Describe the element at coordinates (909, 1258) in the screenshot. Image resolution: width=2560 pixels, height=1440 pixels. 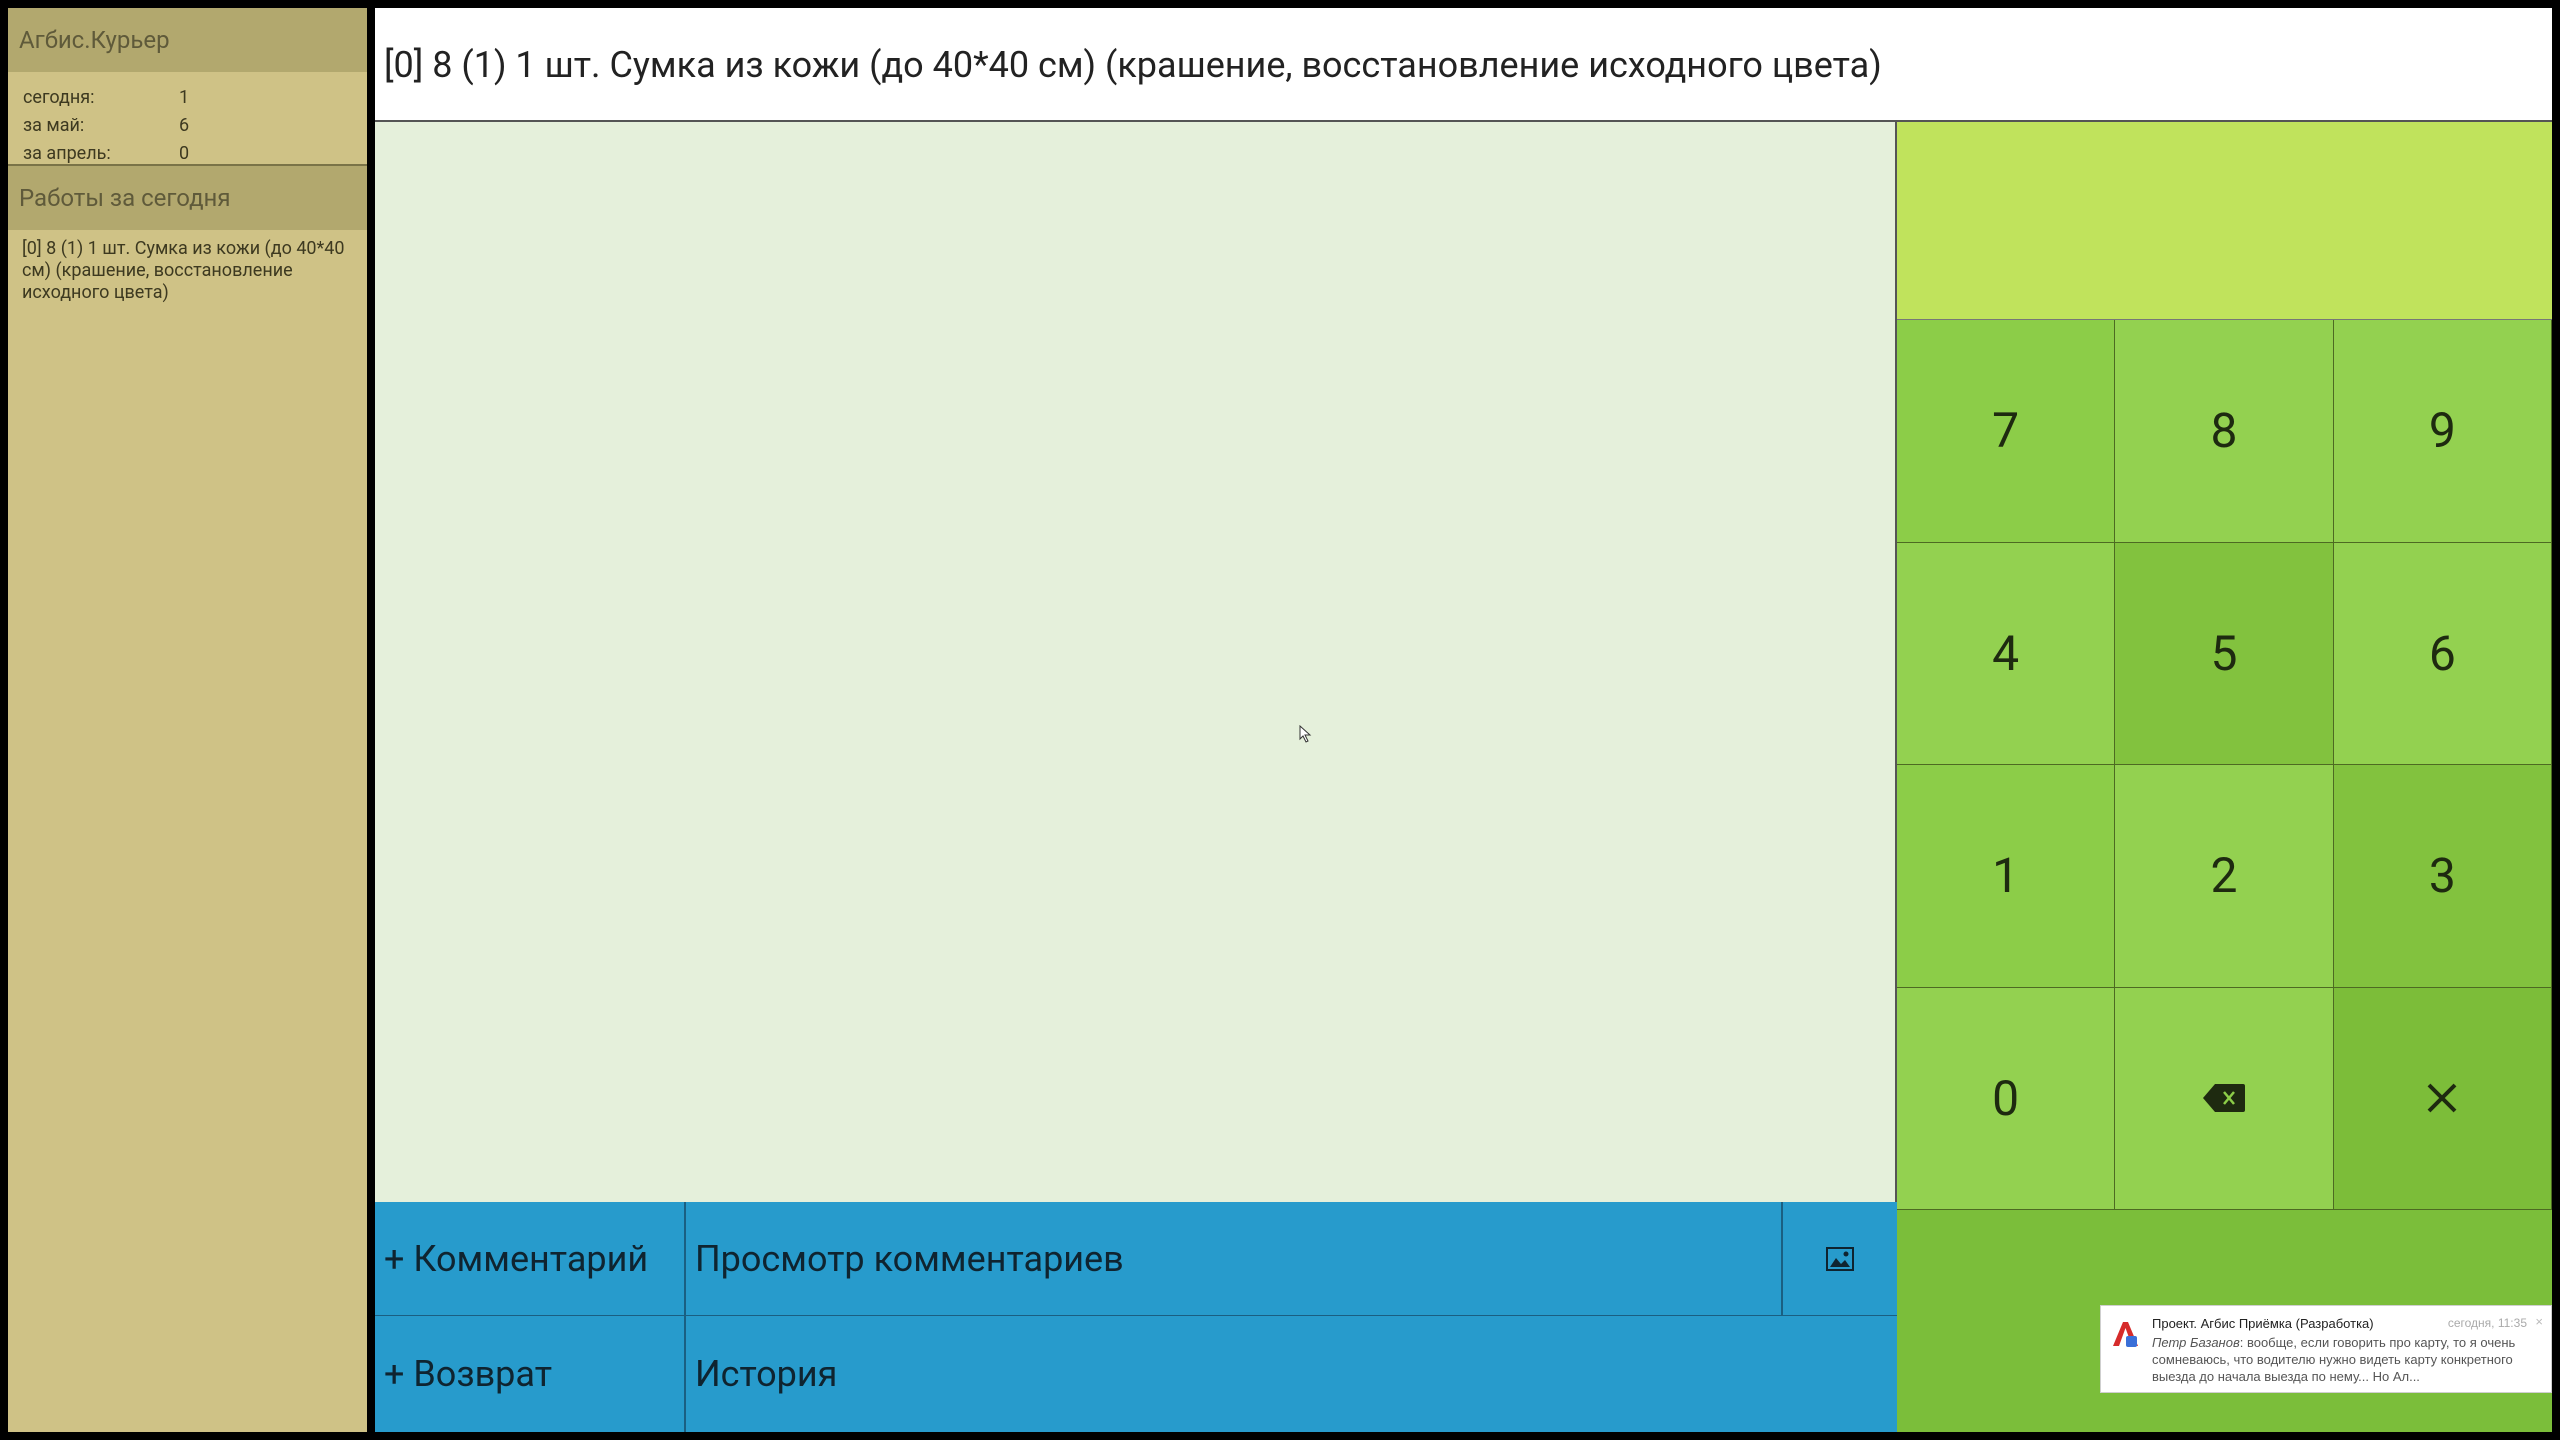
I see `view-comments-label: Просмотр комментариев` at that location.